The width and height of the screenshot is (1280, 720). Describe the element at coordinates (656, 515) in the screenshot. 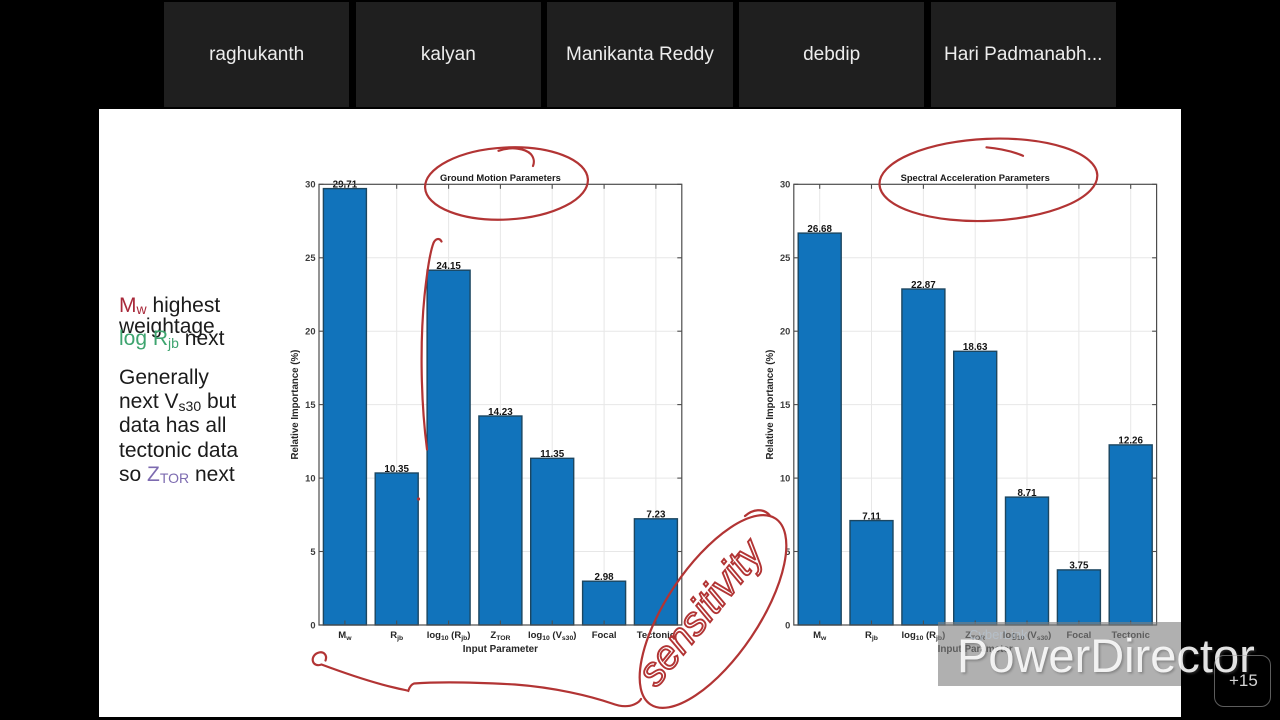

I see `svg-text: 7.23` at that location.